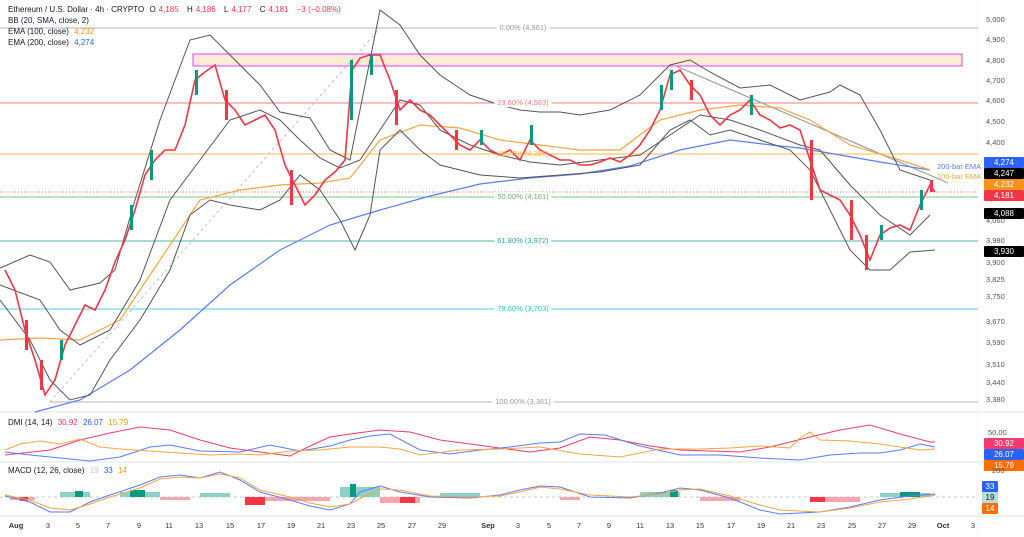  What do you see at coordinates (1004, 443) in the screenshot?
I see `dmi-adx-tag: 30.92` at bounding box center [1004, 443].